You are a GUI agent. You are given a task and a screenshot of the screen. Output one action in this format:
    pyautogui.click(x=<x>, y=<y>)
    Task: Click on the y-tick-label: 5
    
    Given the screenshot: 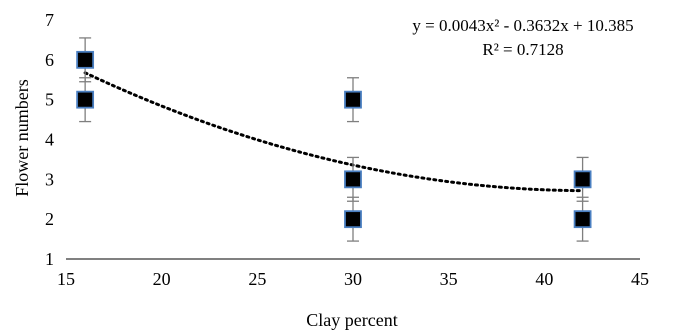 What is the action you would take?
    pyautogui.click(x=49, y=100)
    